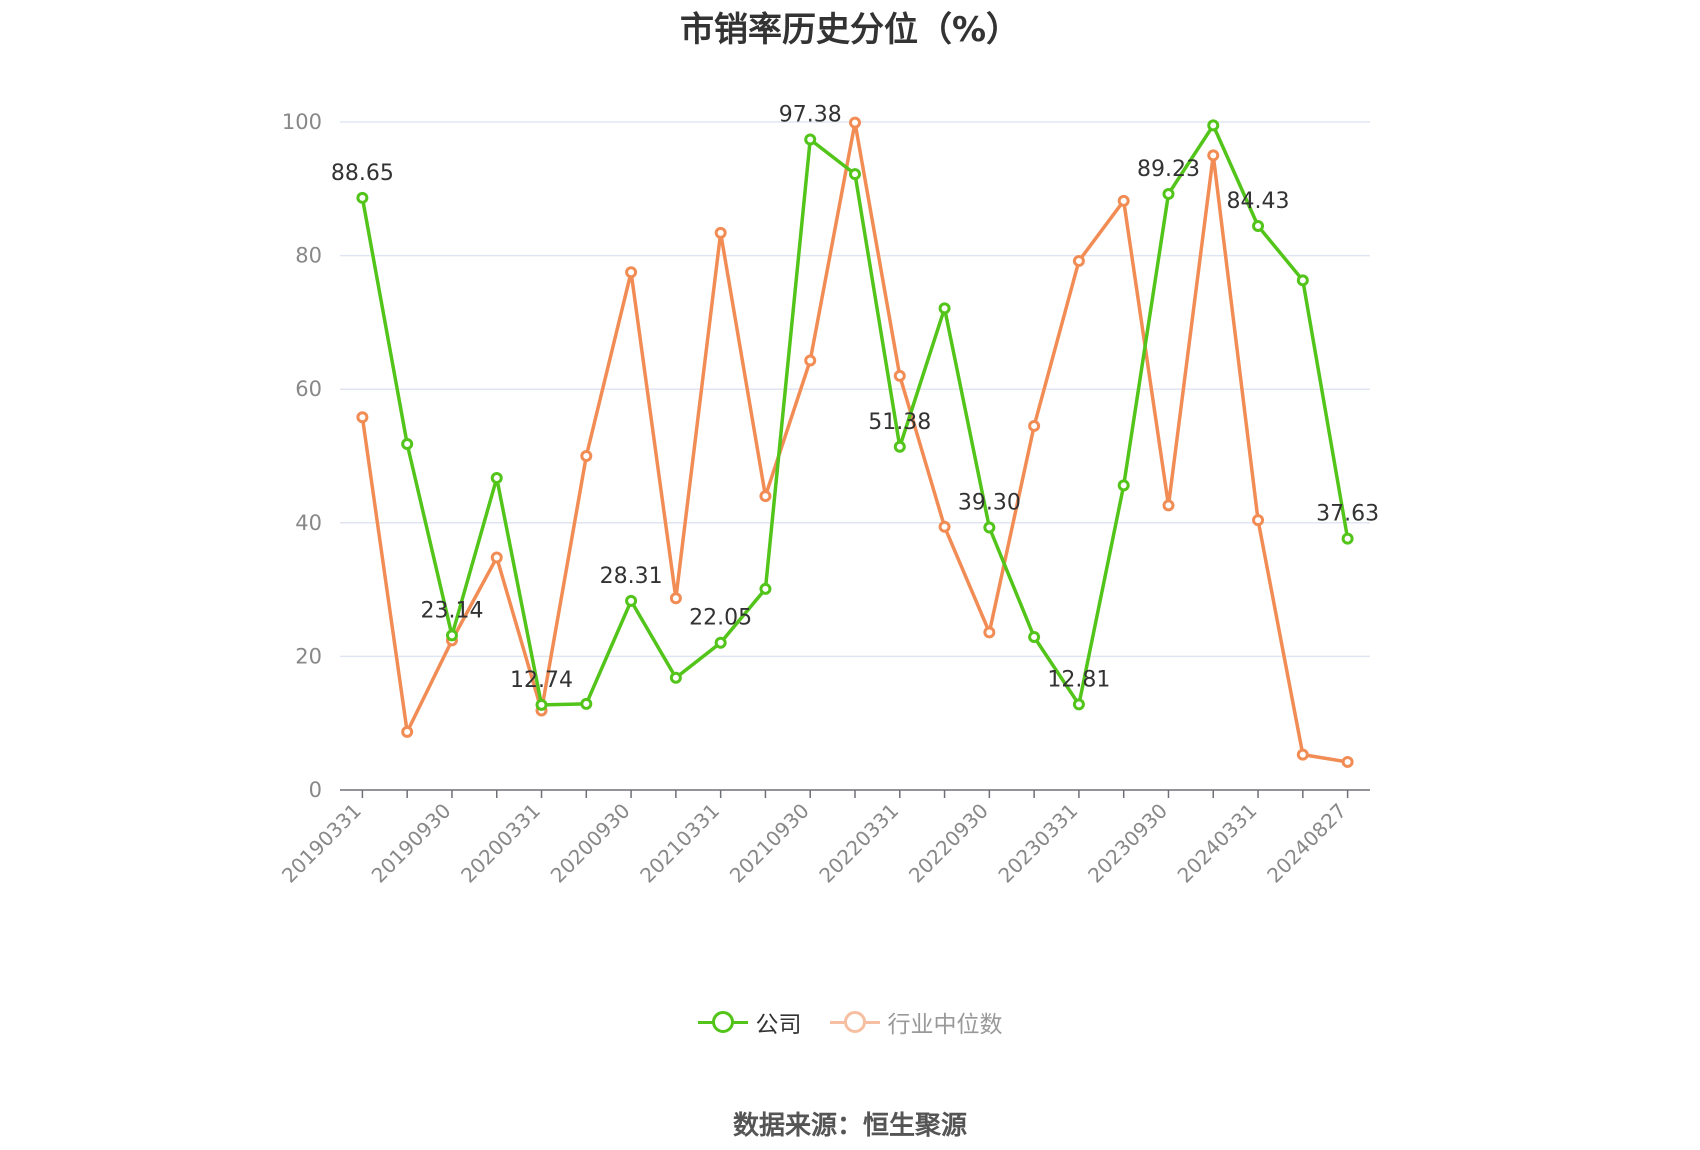  What do you see at coordinates (948, 843) in the screenshot?
I see `x-tick-label-20220930: 20220930` at bounding box center [948, 843].